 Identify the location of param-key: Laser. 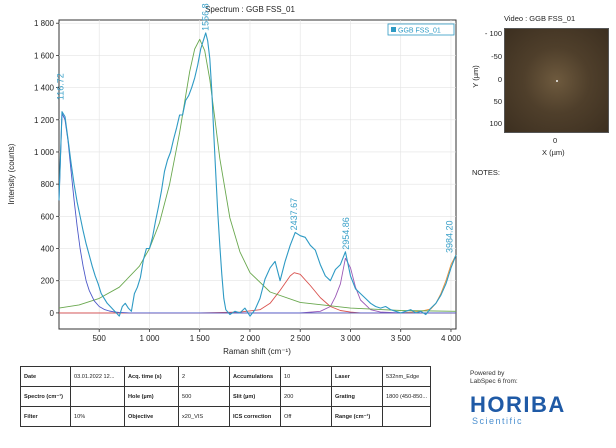
(357, 376).